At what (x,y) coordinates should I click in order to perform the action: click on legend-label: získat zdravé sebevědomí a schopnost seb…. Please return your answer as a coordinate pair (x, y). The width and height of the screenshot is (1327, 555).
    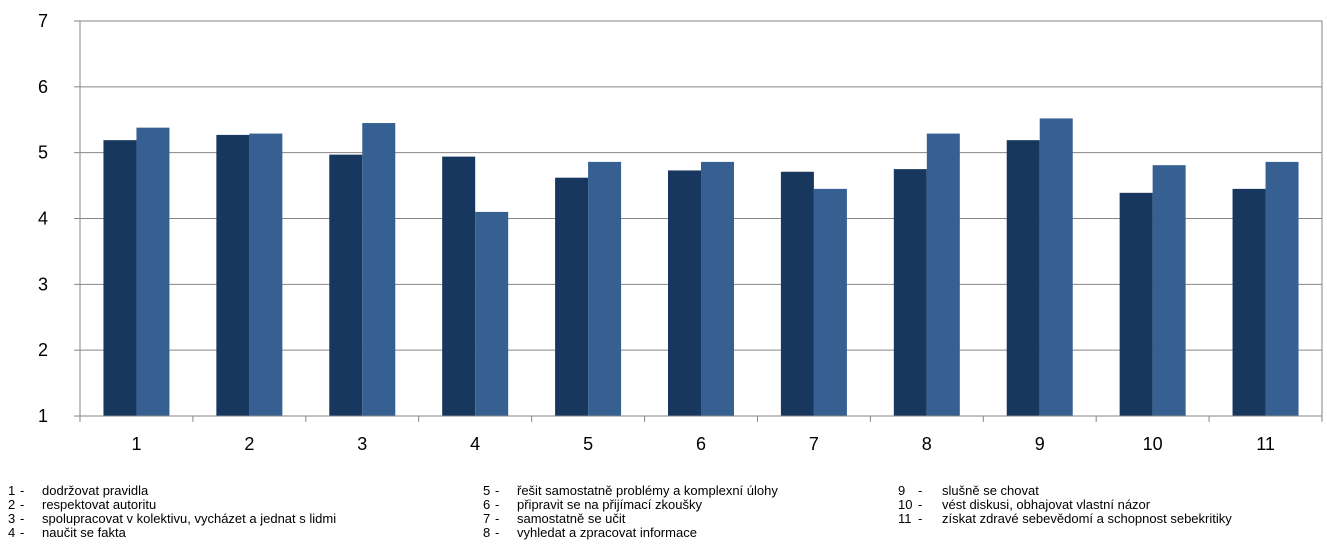
    Looking at the image, I should click on (1087, 518).